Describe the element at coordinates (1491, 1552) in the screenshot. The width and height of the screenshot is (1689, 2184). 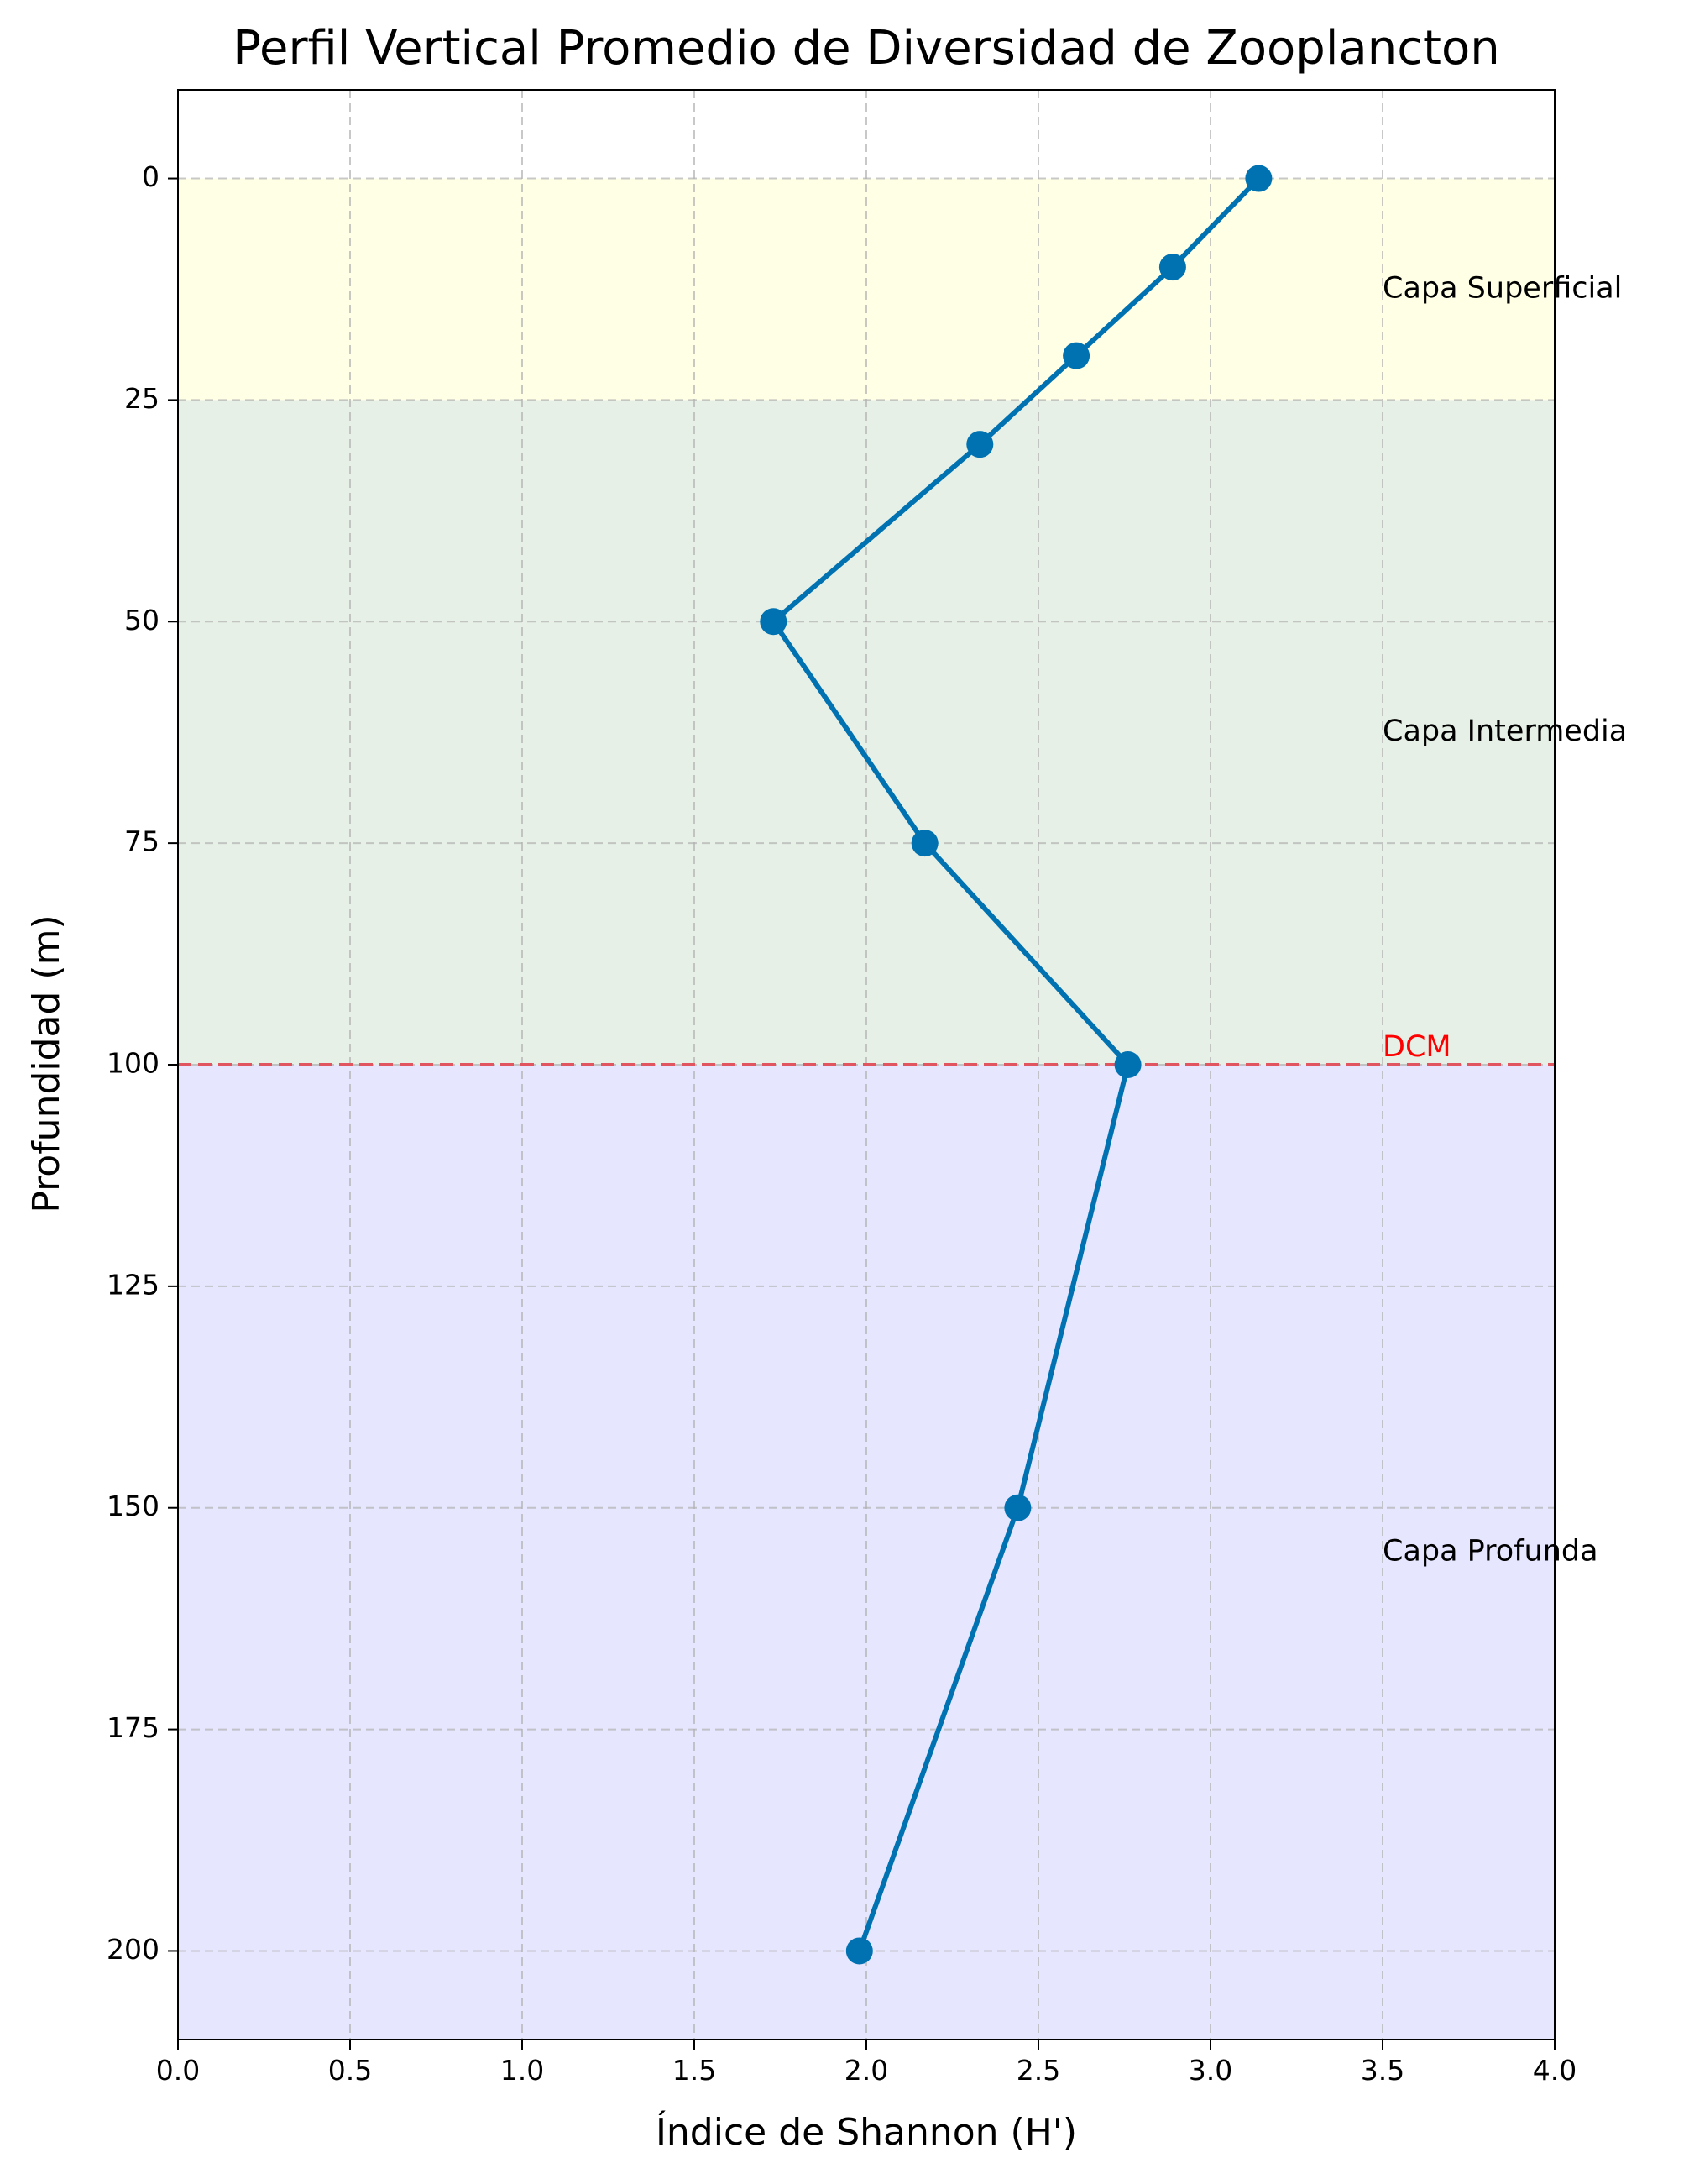
I see `zone-label-2: Capa Profunda` at that location.